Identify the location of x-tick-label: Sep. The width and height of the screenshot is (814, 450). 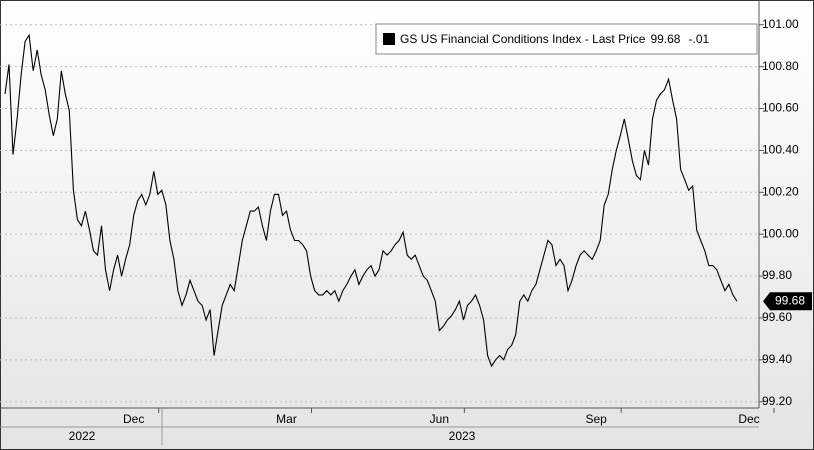
(596, 419).